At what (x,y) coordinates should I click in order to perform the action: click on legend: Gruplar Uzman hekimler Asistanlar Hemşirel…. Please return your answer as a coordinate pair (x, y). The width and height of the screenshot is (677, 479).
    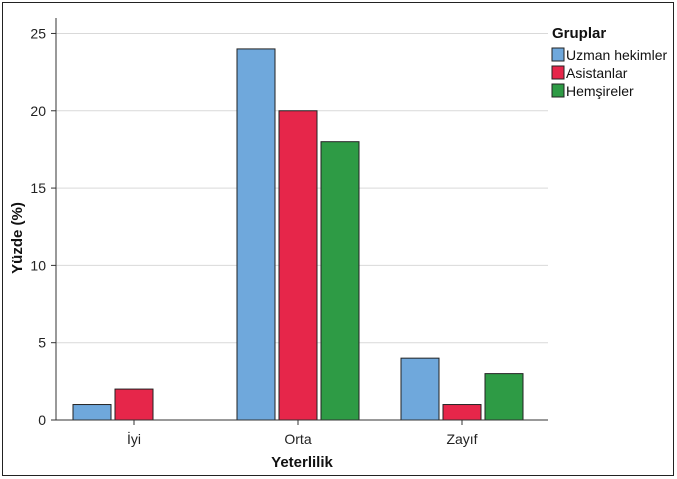
    Looking at the image, I should click on (609, 62).